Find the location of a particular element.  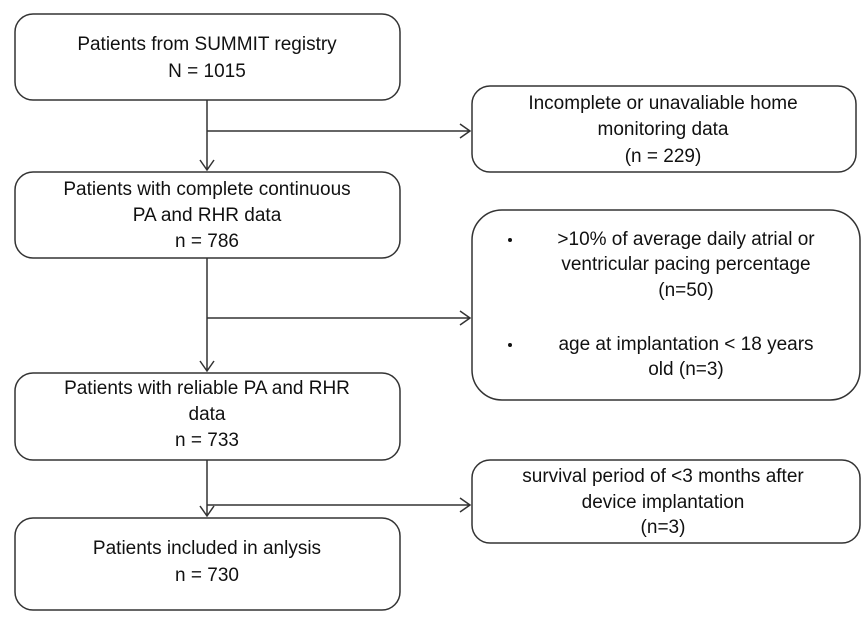

exclusion-text: (n=50) is located at coordinates (685, 290).